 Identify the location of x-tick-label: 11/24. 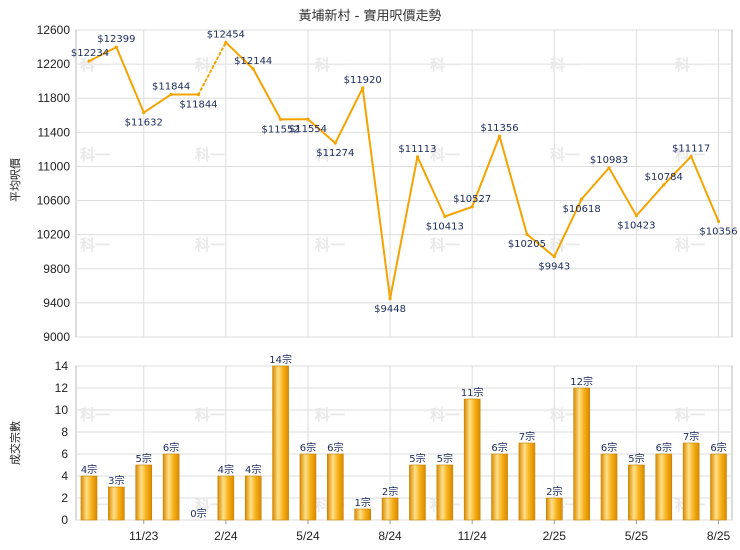
(472, 536).